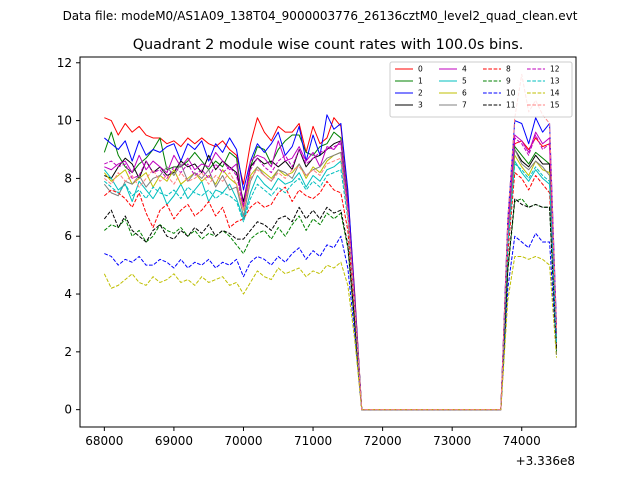 This screenshot has width=640, height=480. I want to click on legend-box, so click(481, 89).